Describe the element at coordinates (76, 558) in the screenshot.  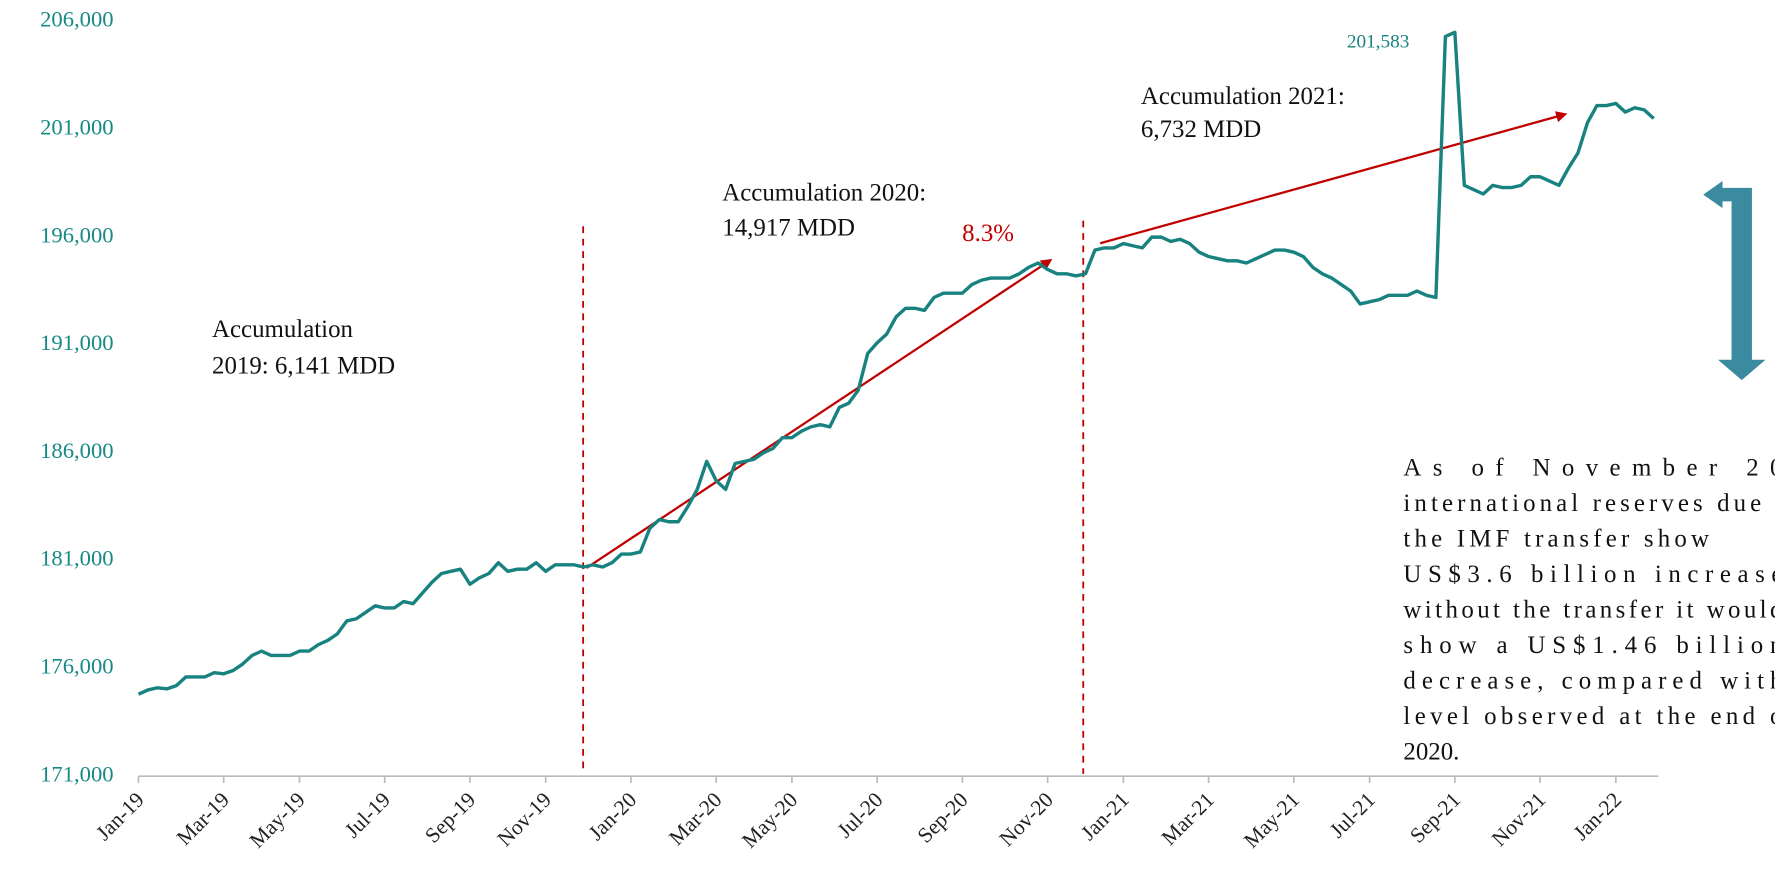
I see `y-tick-label: 181,000` at that location.